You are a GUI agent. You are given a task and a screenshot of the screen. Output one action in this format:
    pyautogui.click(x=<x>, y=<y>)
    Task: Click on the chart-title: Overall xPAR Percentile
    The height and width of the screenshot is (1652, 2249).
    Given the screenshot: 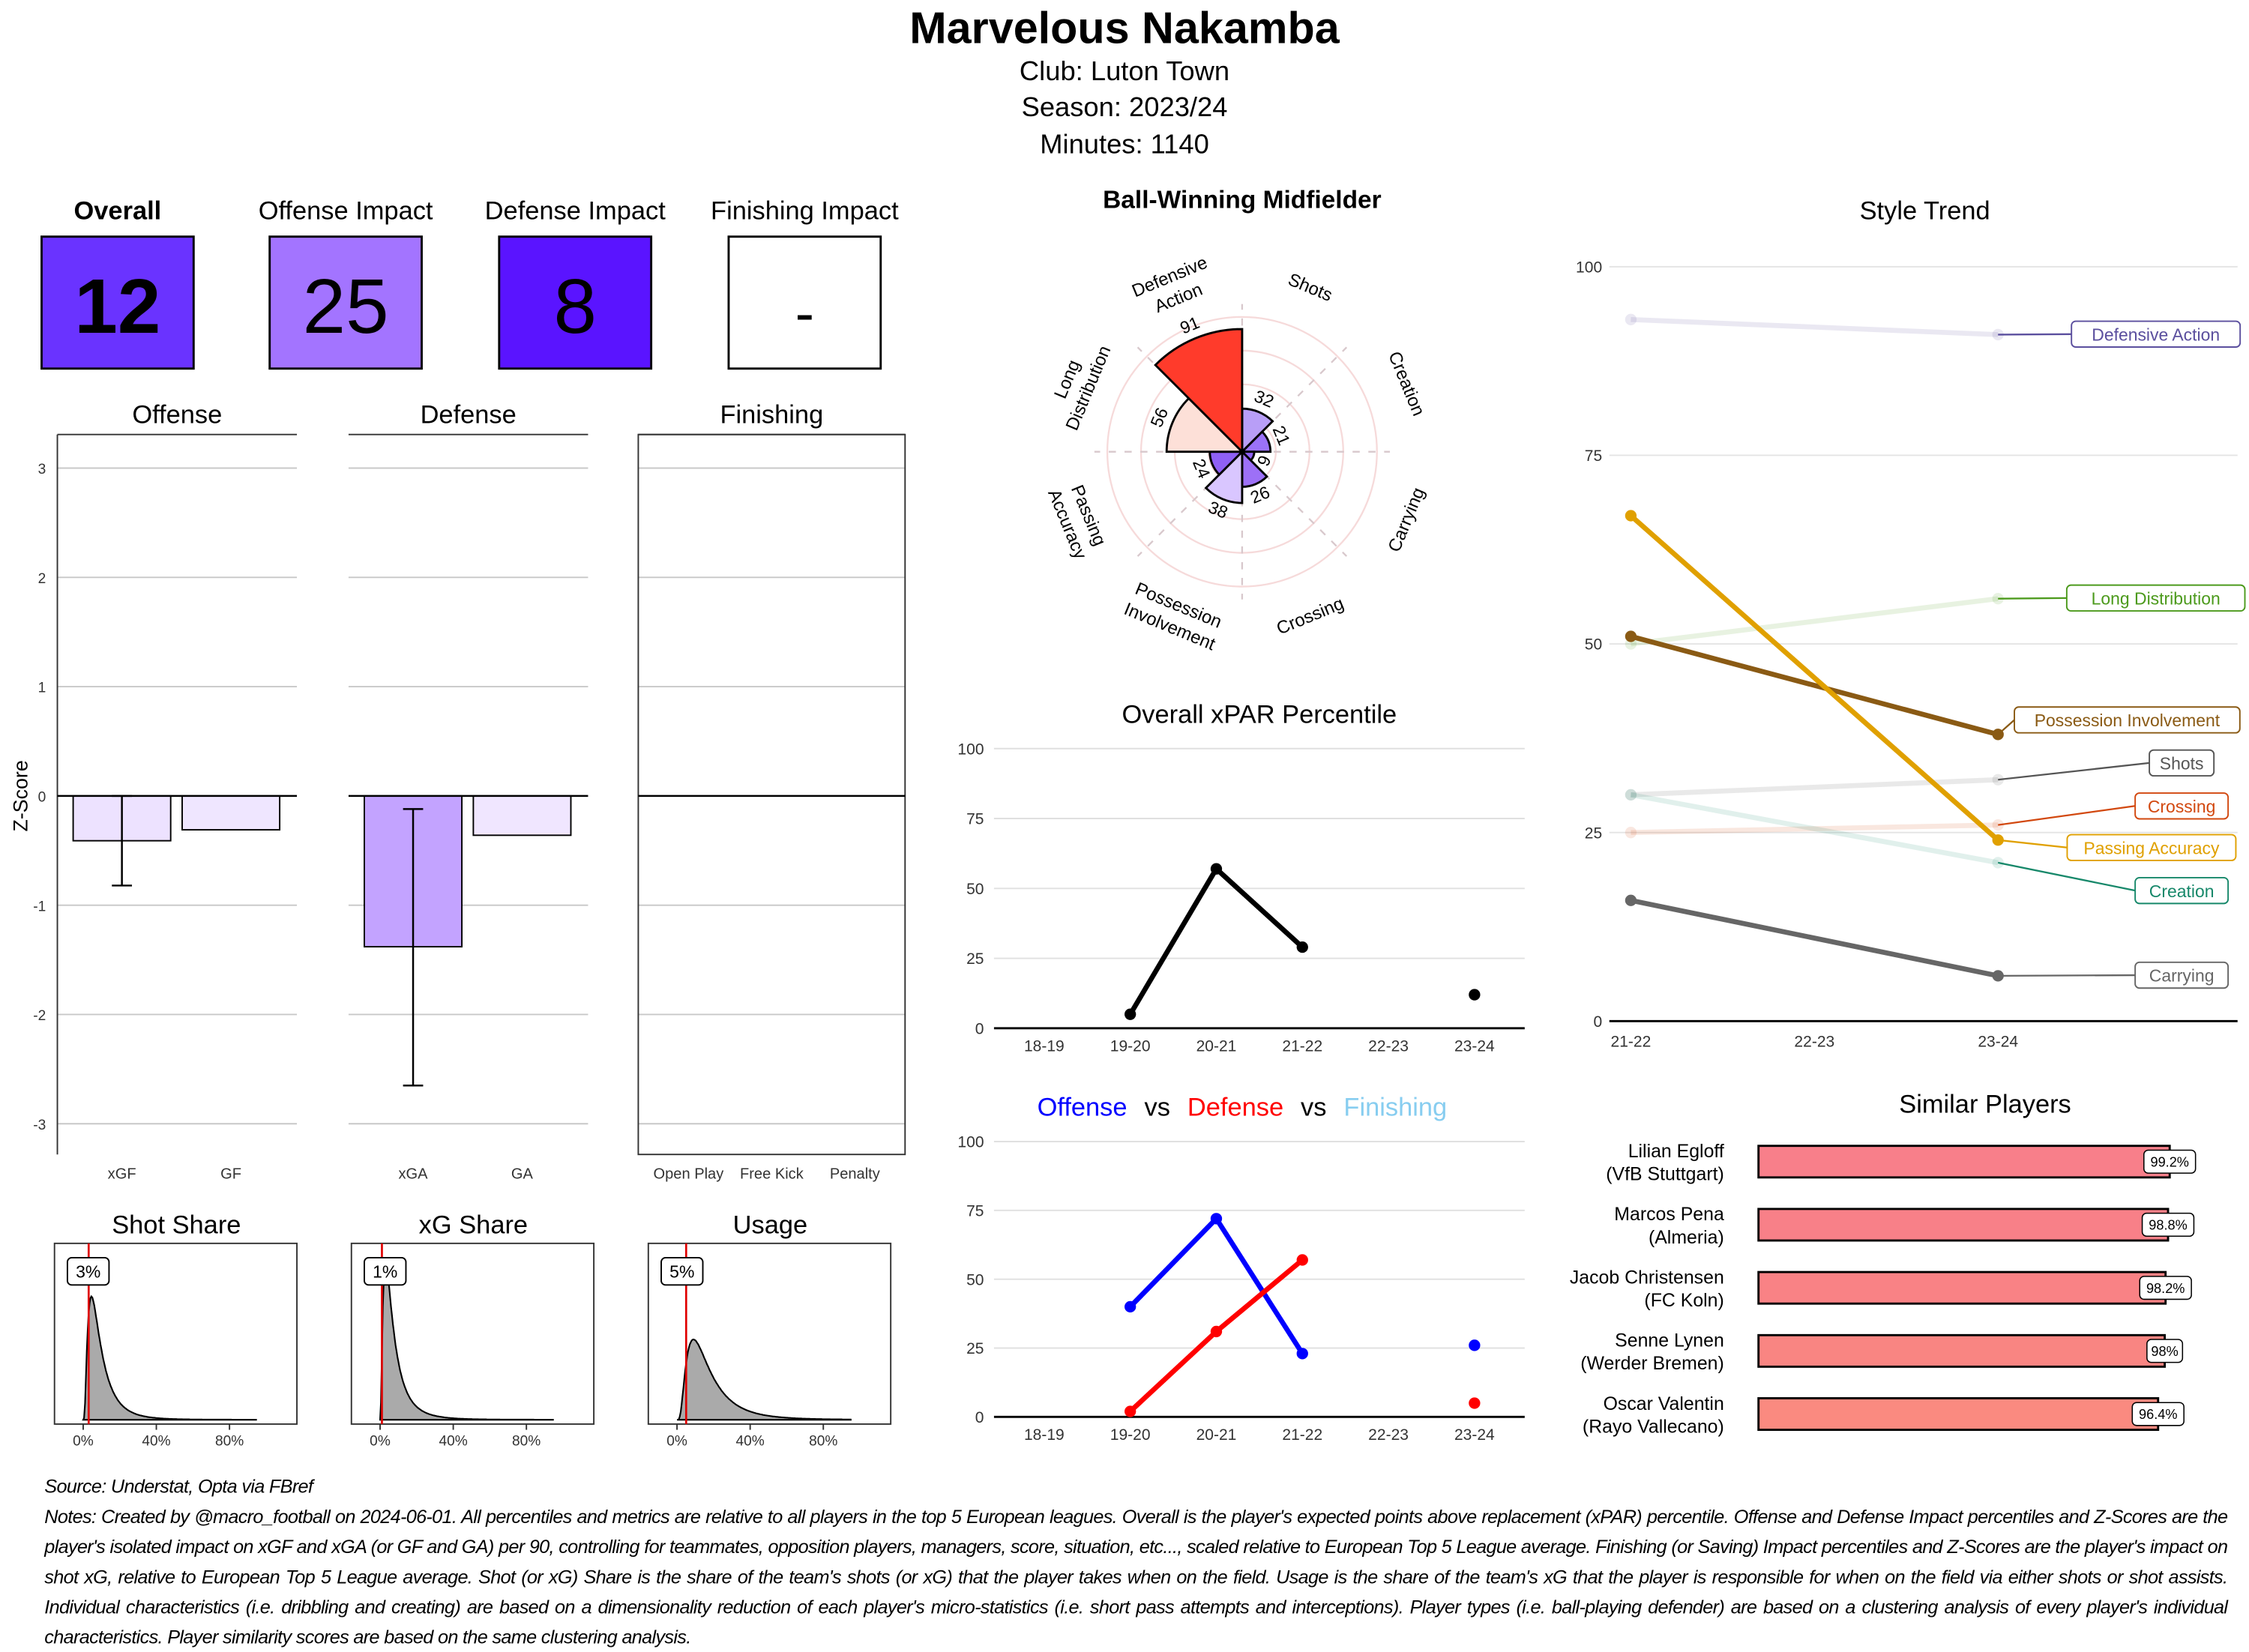 What is the action you would take?
    pyautogui.click(x=1260, y=714)
    